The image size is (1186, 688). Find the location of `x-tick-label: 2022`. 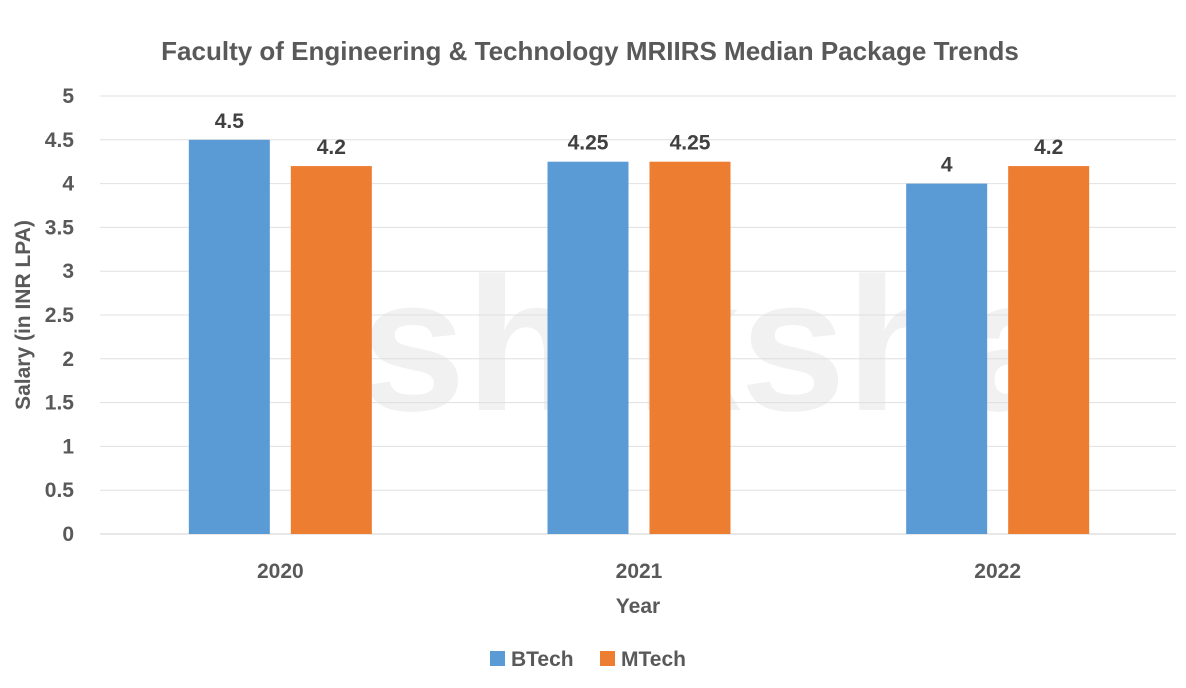

x-tick-label: 2022 is located at coordinates (997, 571).